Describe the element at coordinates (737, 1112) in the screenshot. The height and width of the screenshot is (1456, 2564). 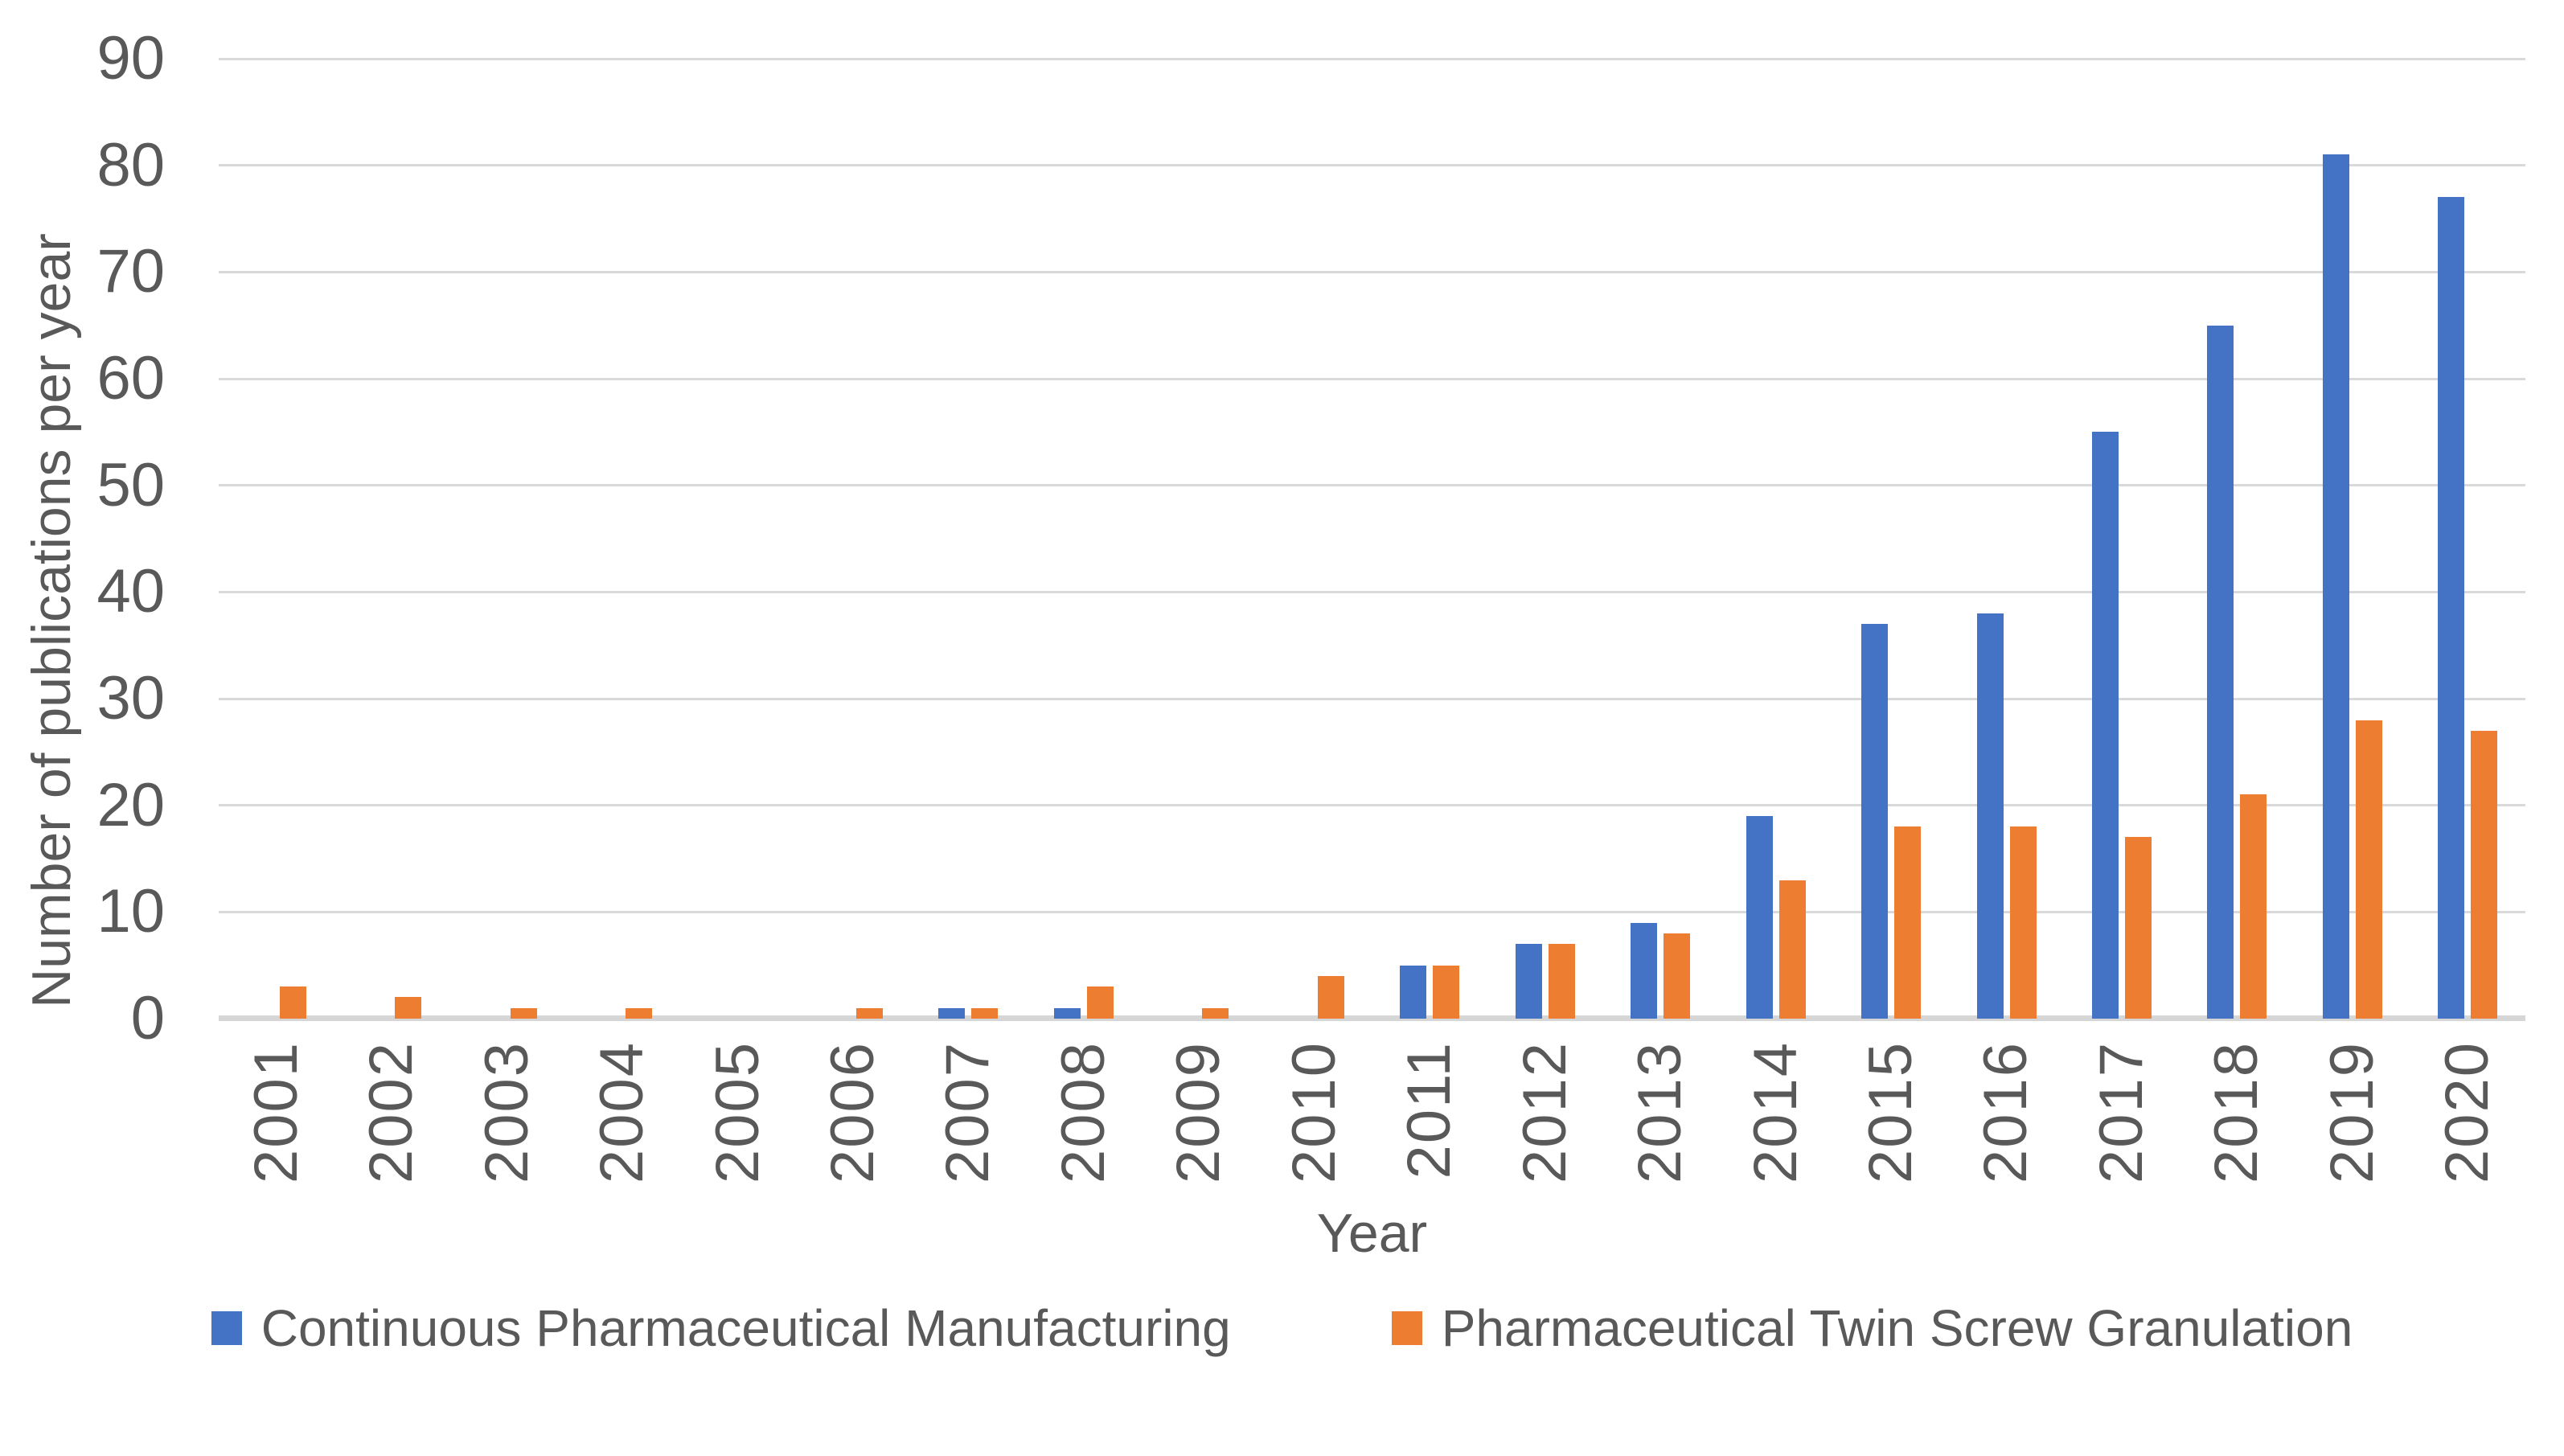
I see `x-tick-label-2005: 2005` at that location.